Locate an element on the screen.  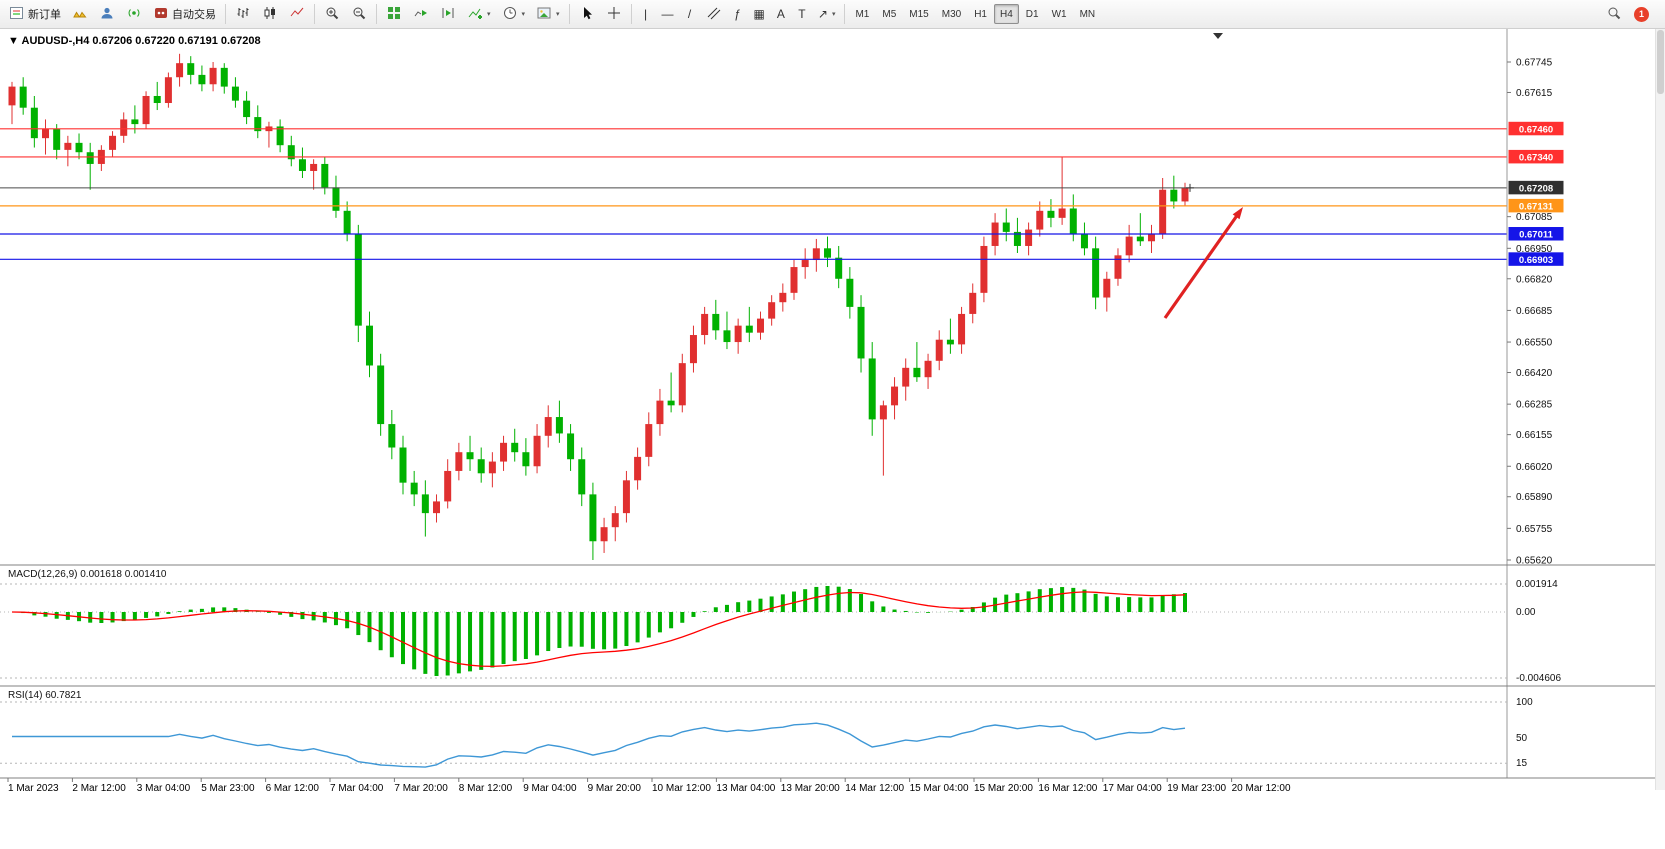
timeframe-h1-button: H1 is located at coordinates (980, 14).